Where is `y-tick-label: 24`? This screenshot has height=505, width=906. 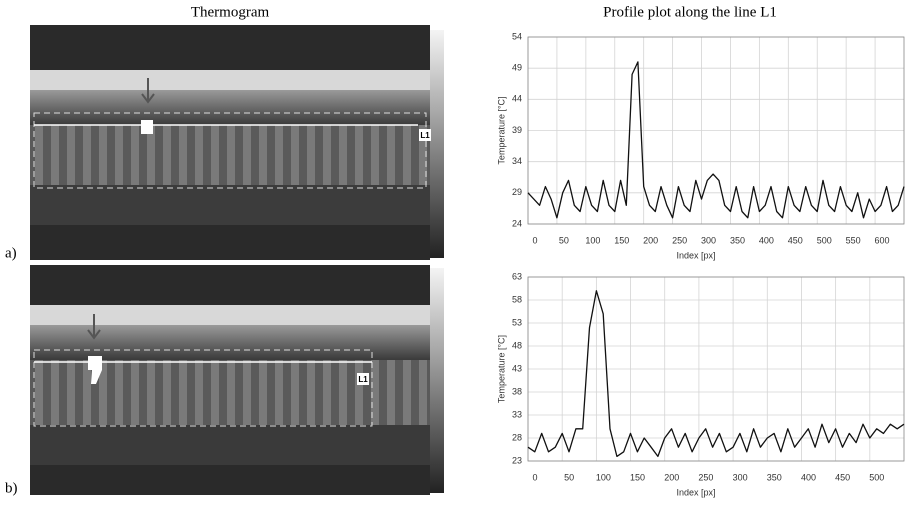 y-tick-label: 24 is located at coordinates (517, 223).